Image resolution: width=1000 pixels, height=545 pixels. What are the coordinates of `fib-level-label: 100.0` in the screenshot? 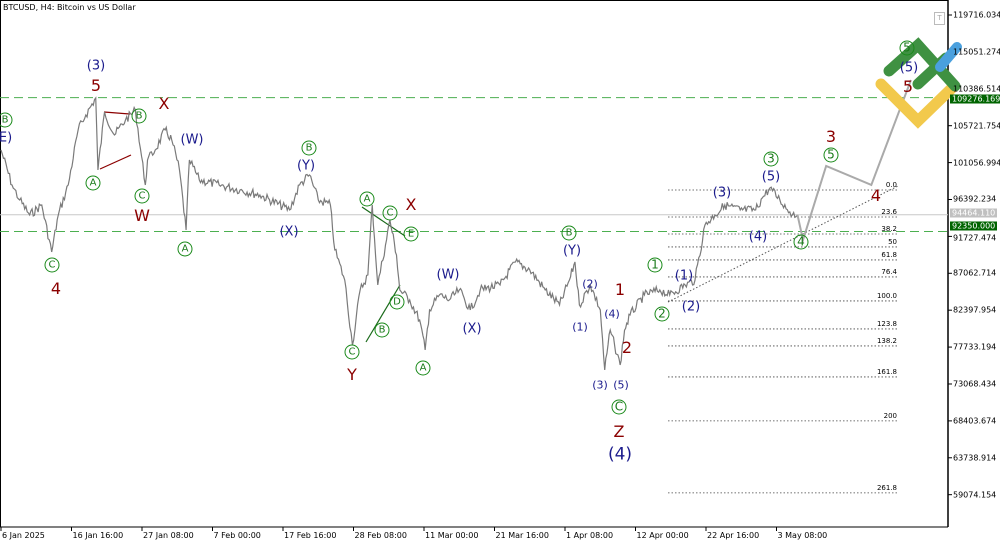 It's located at (886, 295).